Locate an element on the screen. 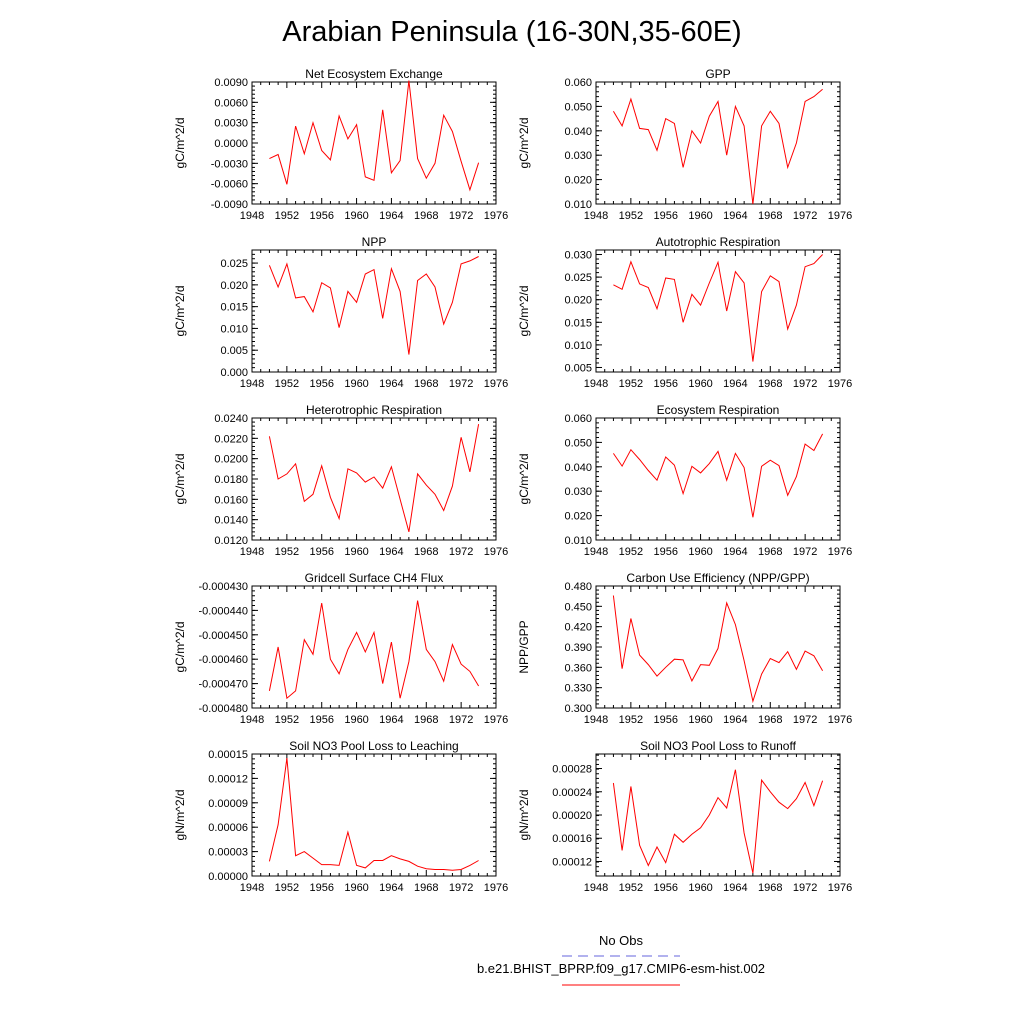  y-tick-label: -0.0030 is located at coordinates (229, 164).